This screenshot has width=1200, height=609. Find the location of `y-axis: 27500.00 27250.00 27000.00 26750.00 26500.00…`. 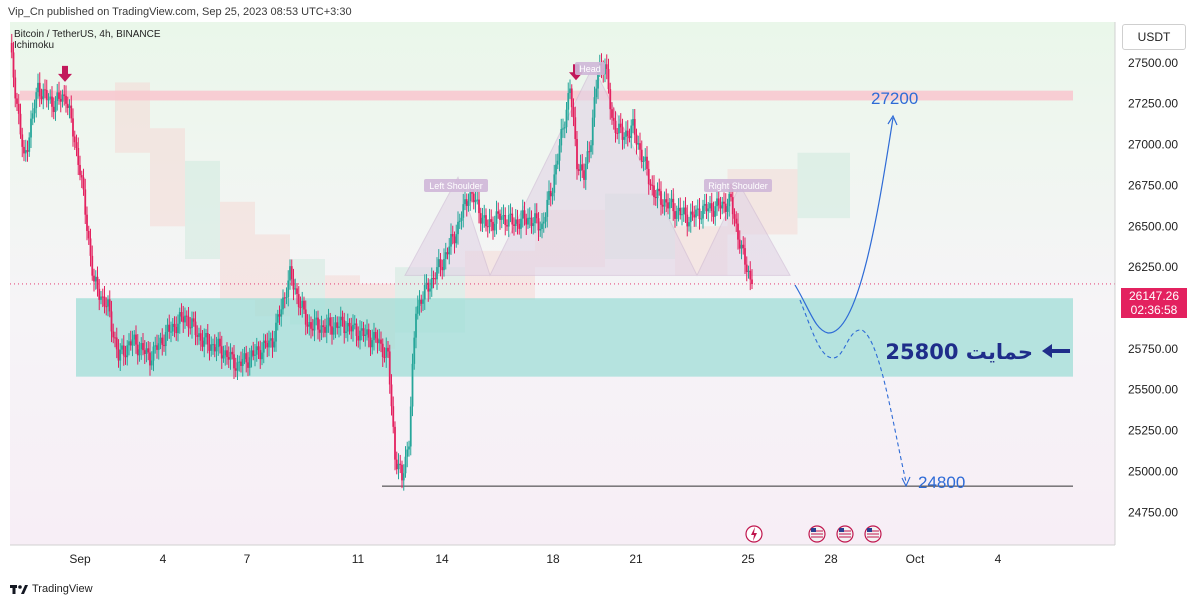

y-axis: 27500.00 27250.00 27000.00 26750.00 26500.00… is located at coordinates (1146, 283).